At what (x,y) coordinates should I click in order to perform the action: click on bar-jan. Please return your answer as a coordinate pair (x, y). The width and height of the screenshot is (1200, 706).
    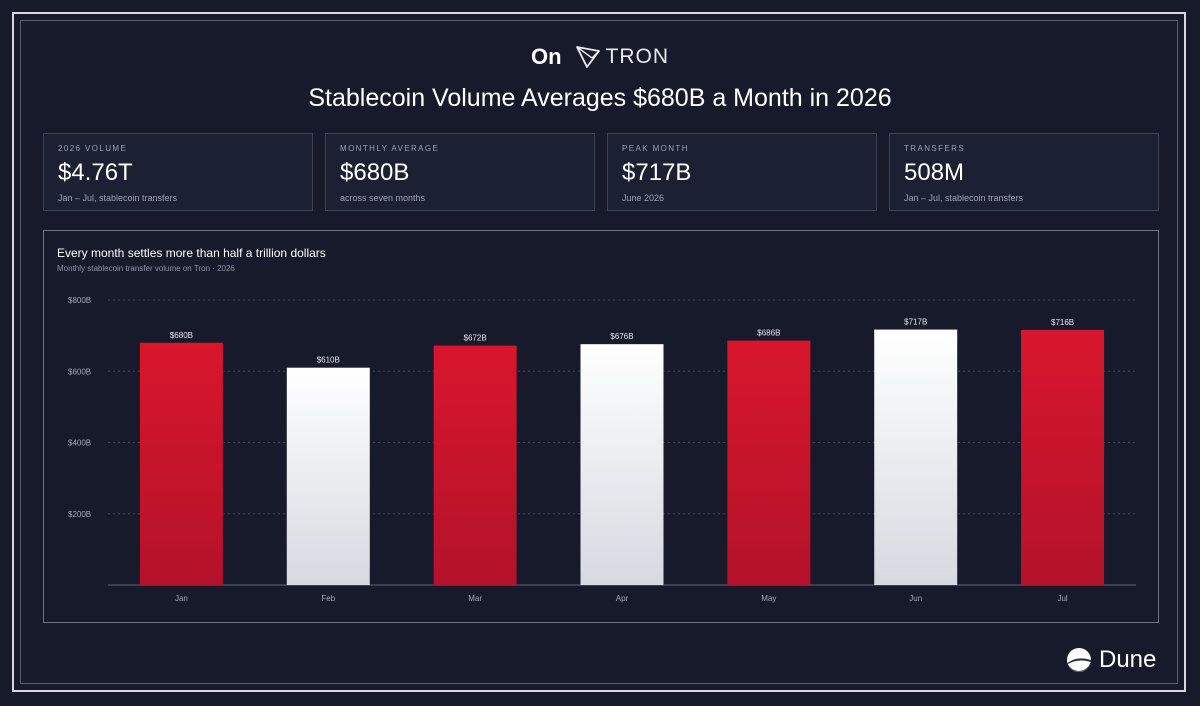
    Looking at the image, I should click on (181, 463).